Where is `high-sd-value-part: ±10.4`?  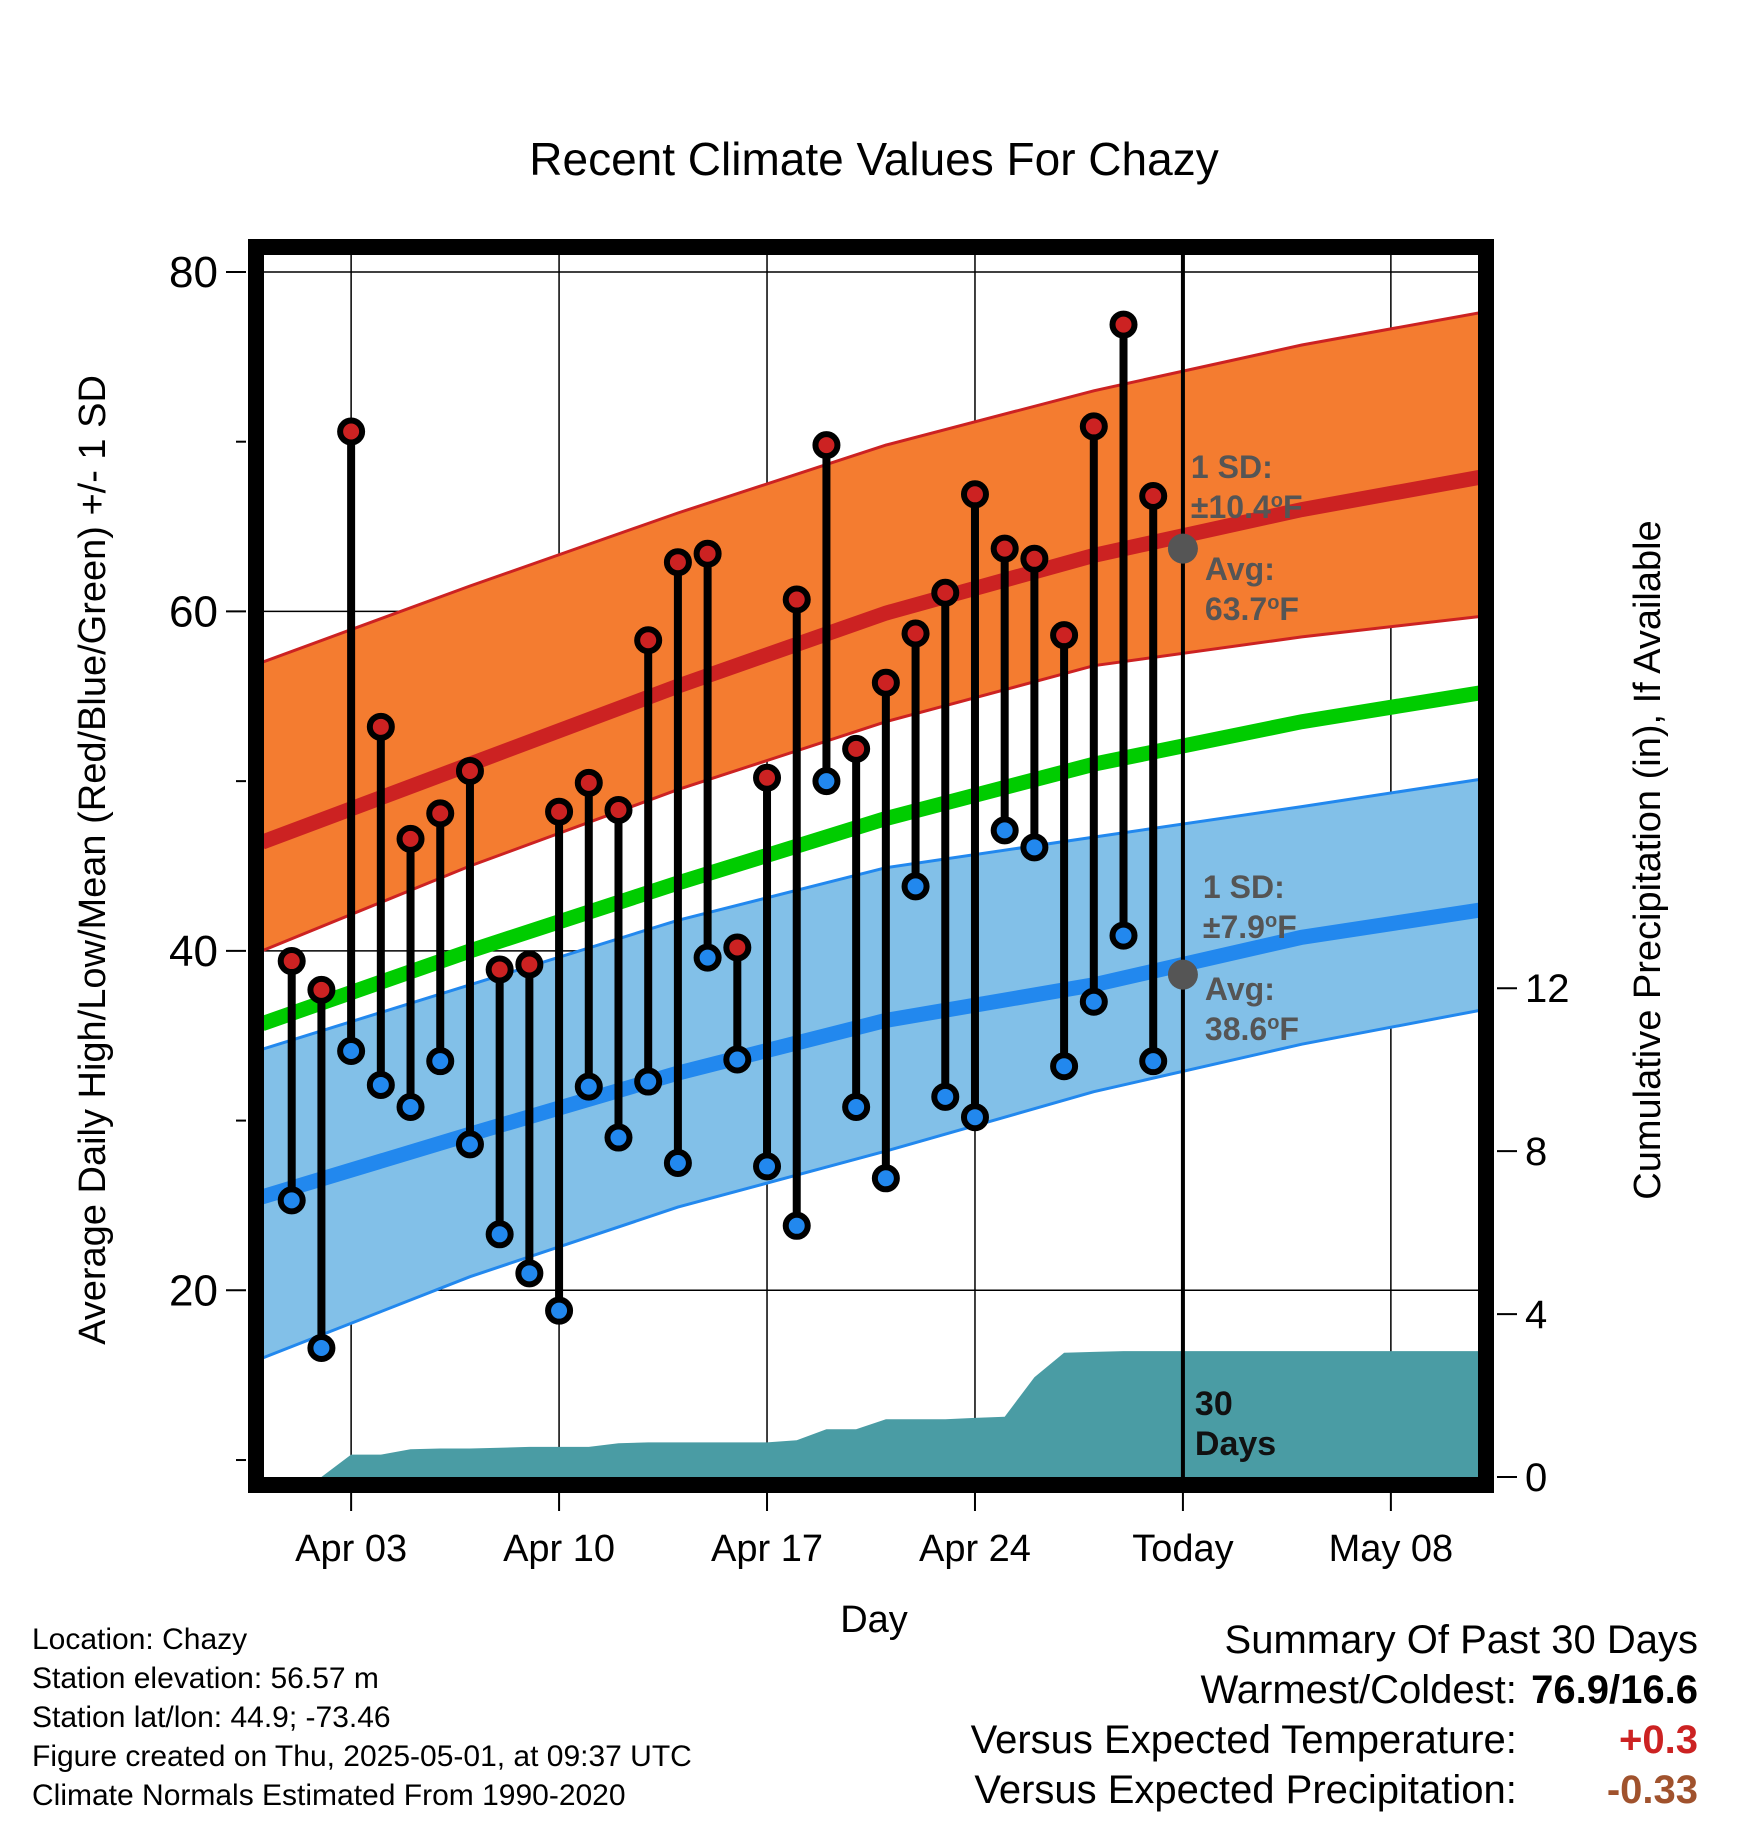
high-sd-value-part: ±10.4 is located at coordinates (1231, 507).